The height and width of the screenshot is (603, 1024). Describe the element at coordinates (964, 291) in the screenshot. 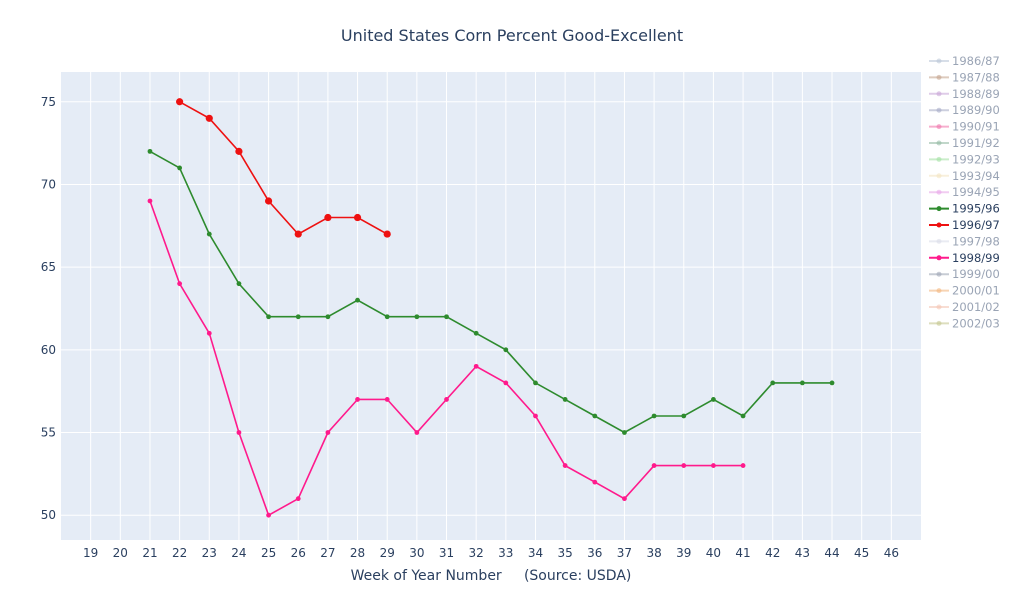

I see `legend-item: 2000/01` at that location.